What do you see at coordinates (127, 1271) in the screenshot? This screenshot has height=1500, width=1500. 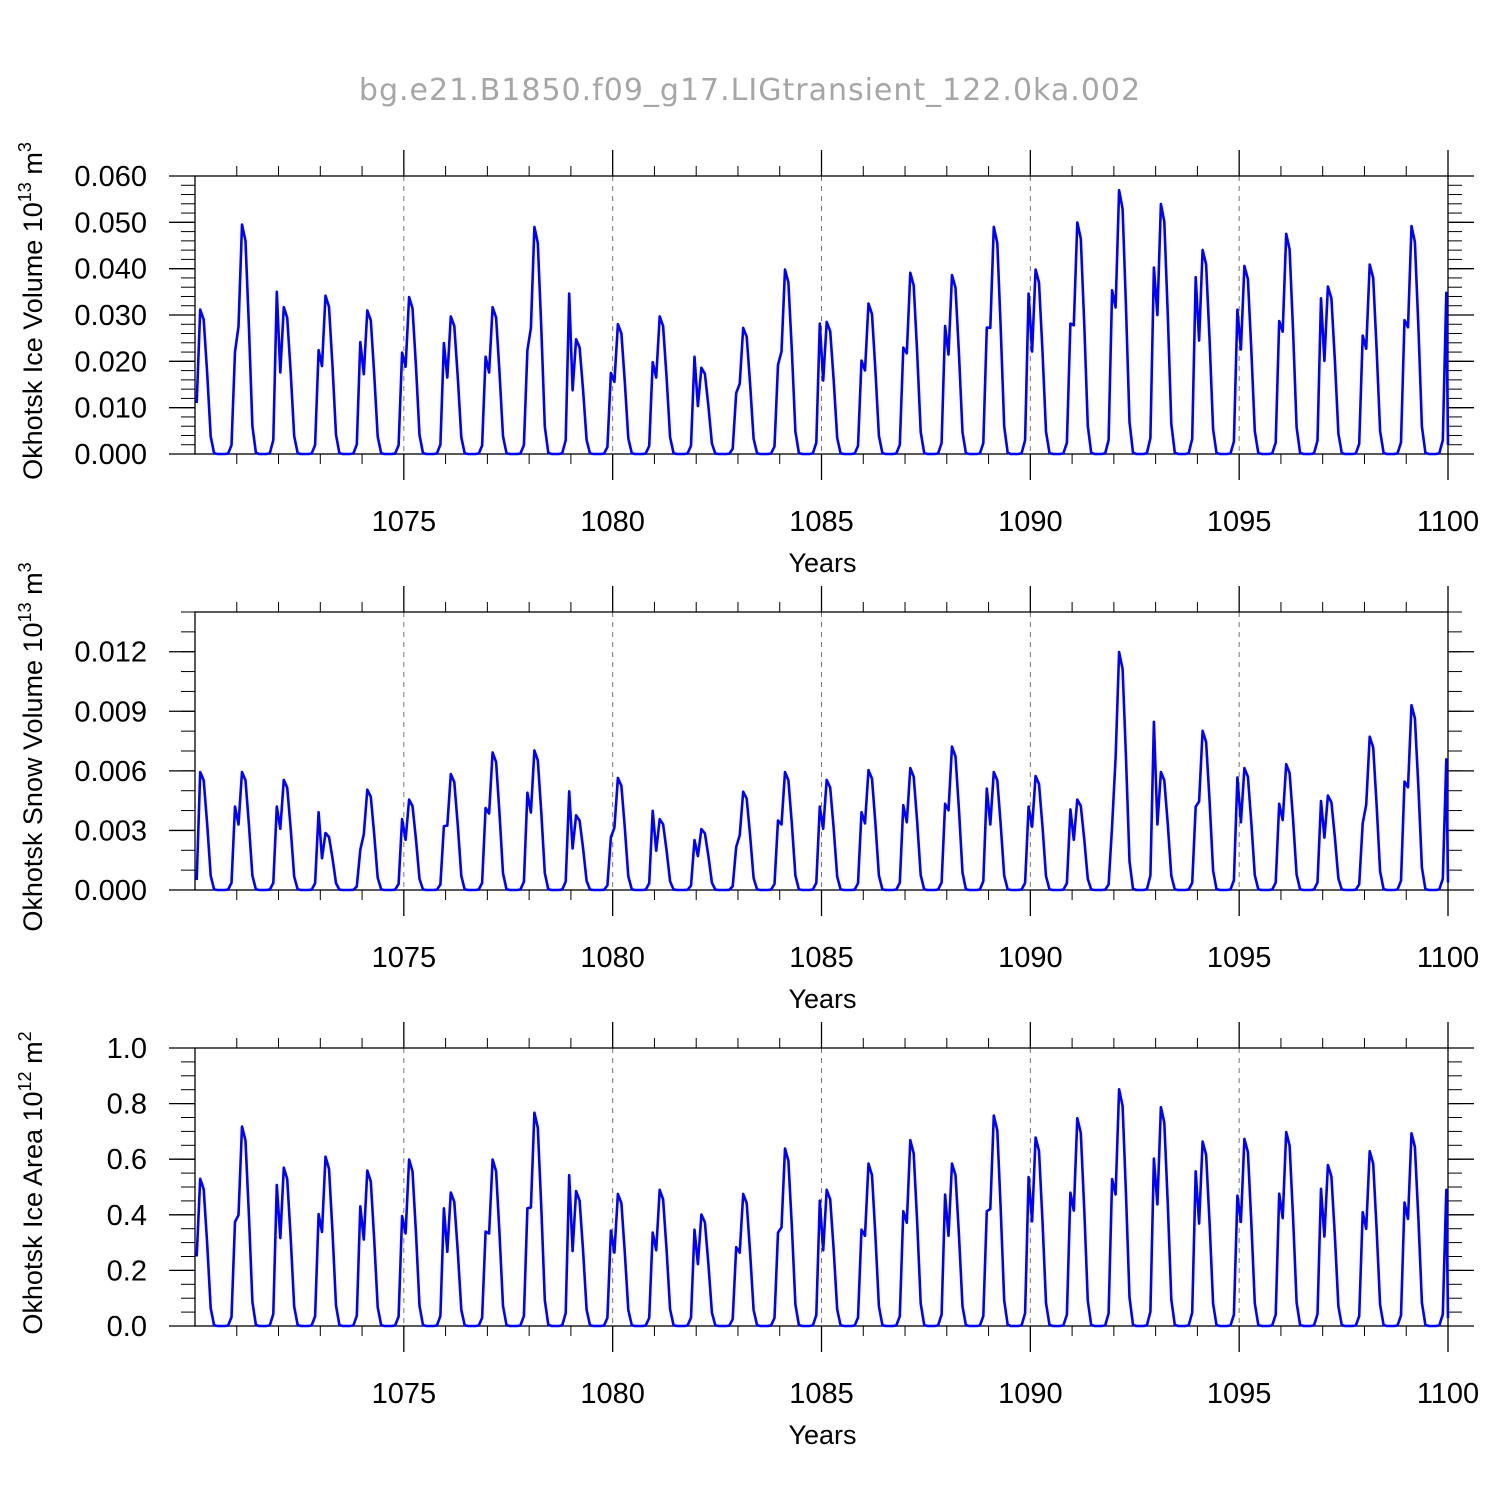 I see `y-tick-label: 0.2` at bounding box center [127, 1271].